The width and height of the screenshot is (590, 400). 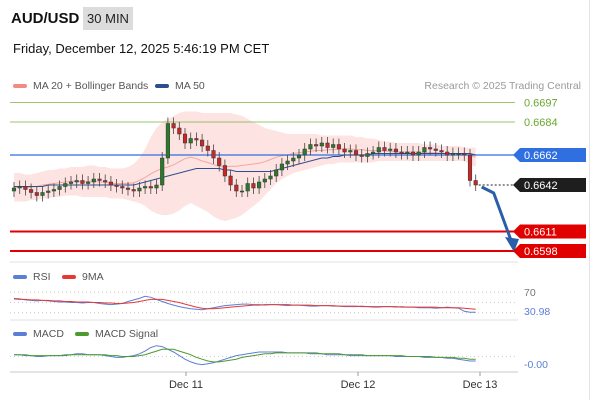 What do you see at coordinates (190, 86) in the screenshot?
I see `ma50-legend-label: MA 50` at bounding box center [190, 86].